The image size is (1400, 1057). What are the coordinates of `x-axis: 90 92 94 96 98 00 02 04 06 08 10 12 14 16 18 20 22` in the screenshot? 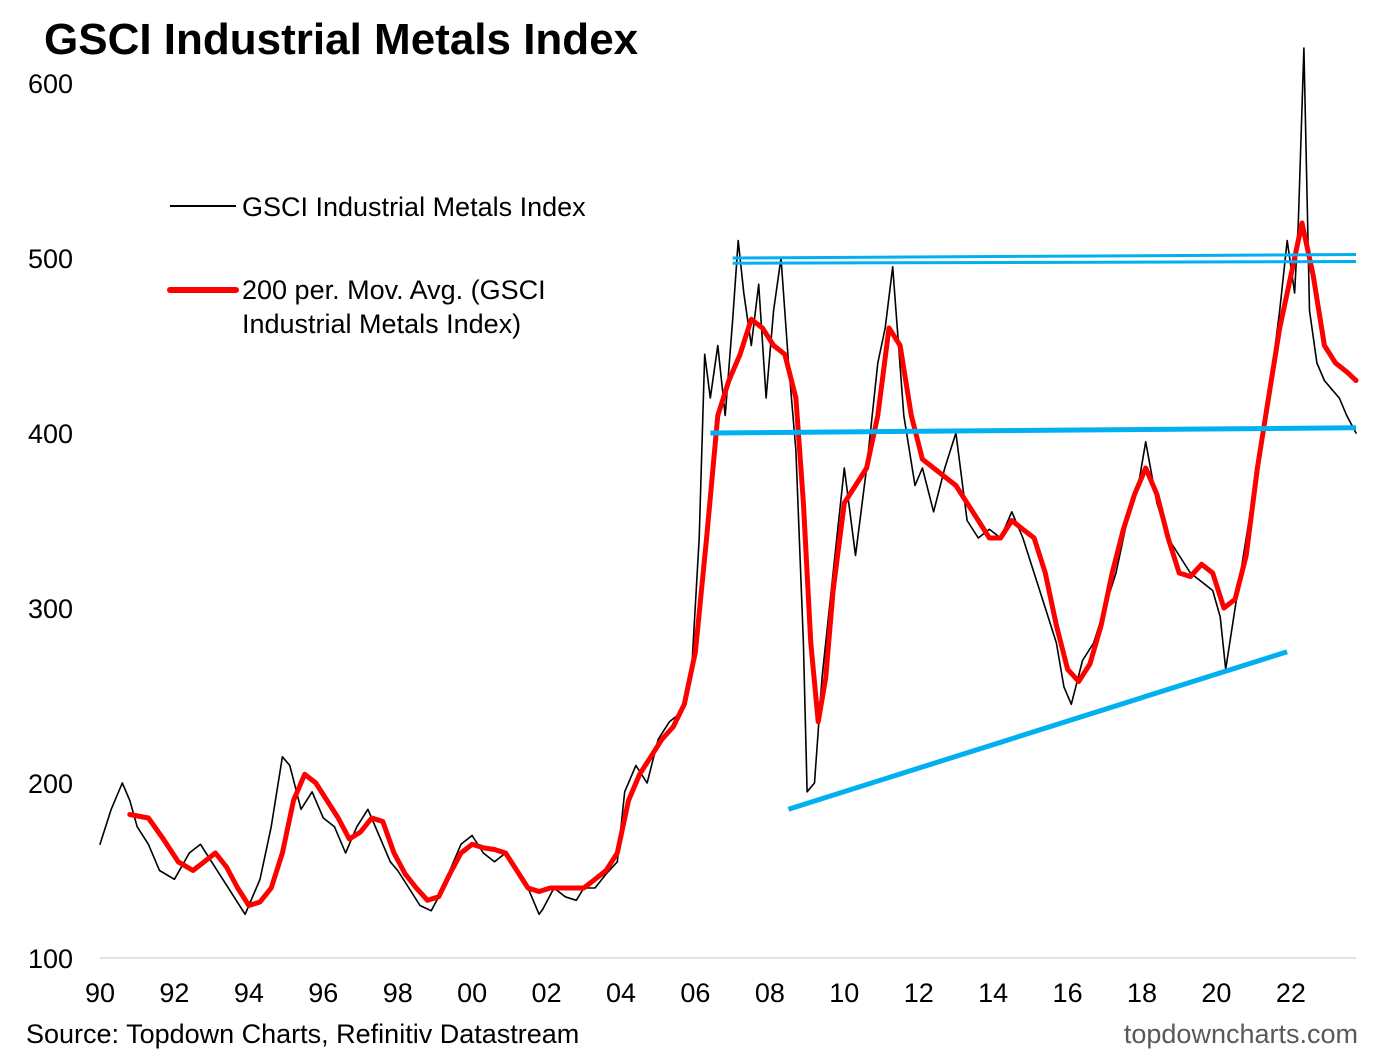 It's located at (695, 993).